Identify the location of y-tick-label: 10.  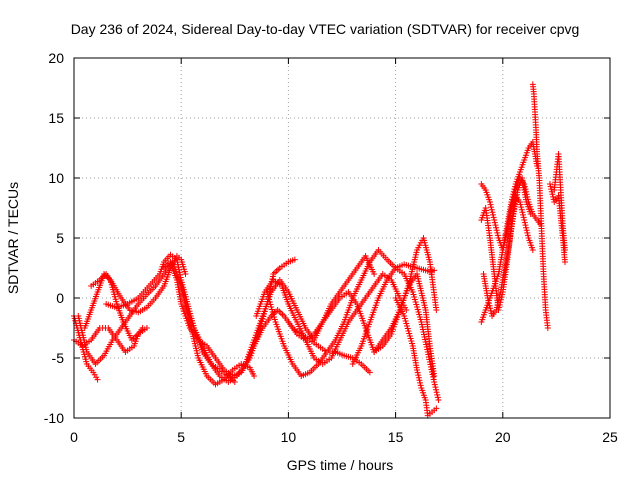
(56, 178).